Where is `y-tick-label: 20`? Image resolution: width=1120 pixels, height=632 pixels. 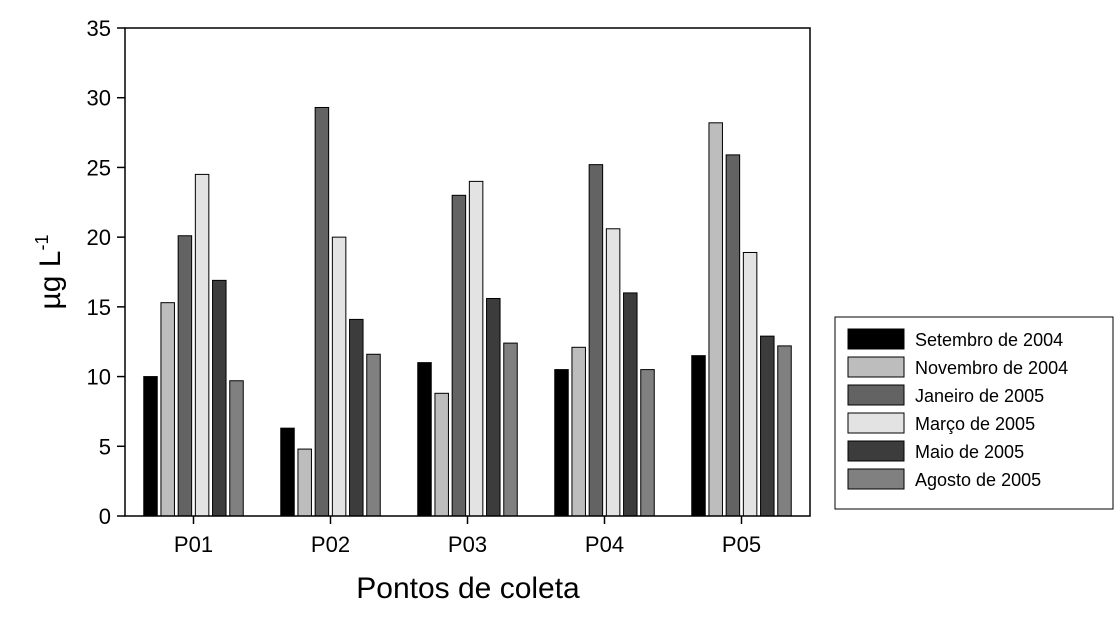
y-tick-label: 20 is located at coordinates (99, 237).